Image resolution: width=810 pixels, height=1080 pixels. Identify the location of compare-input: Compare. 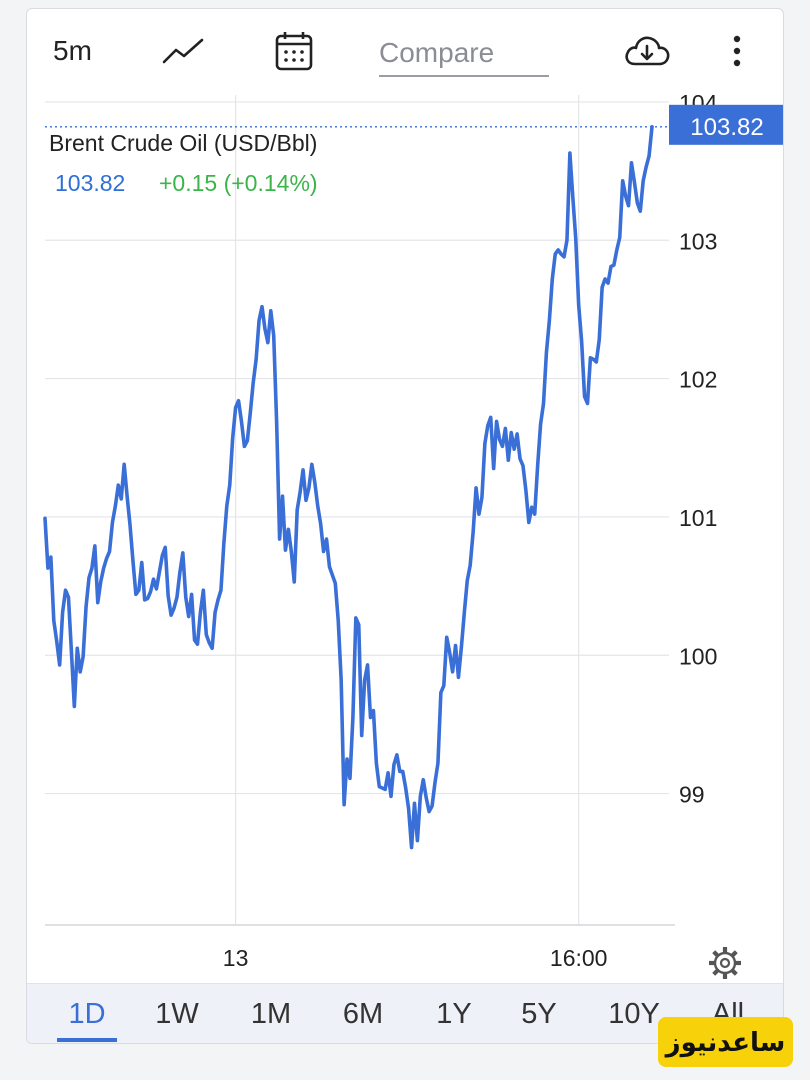
(464, 54).